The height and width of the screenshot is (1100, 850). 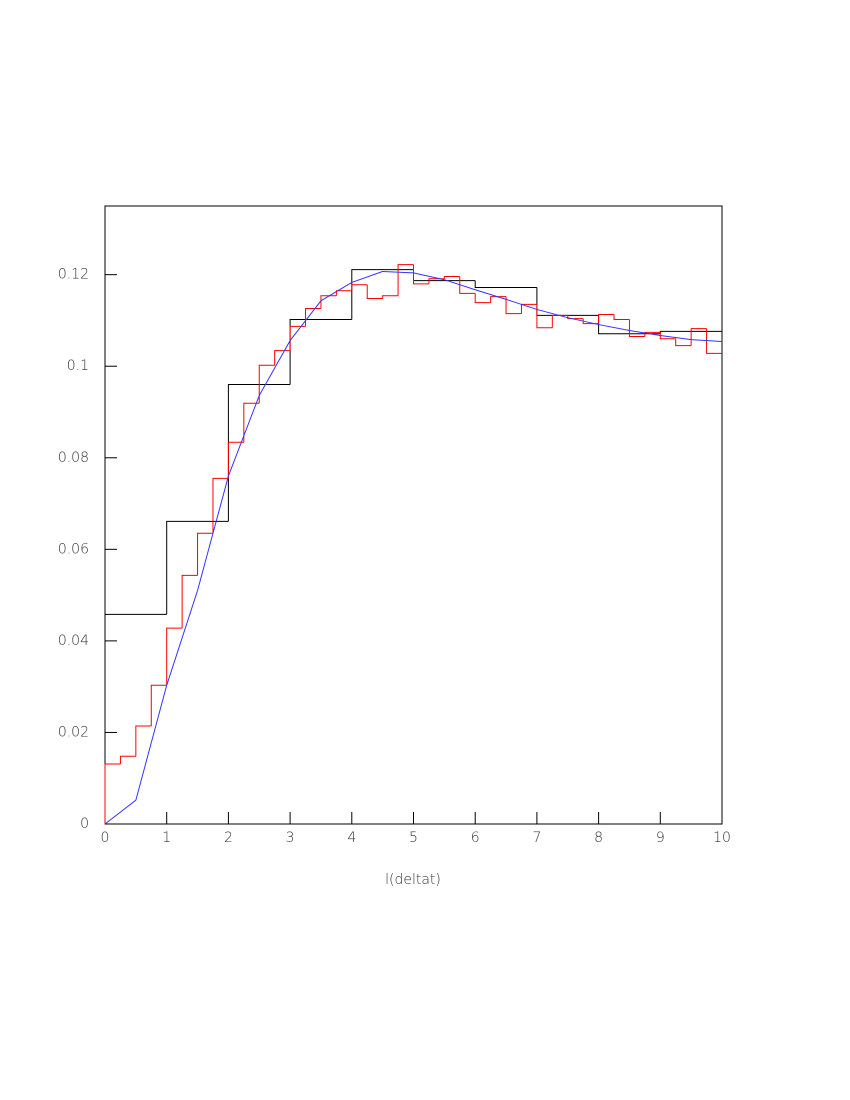 What do you see at coordinates (73, 458) in the screenshot?
I see `y-tick-label: 0.08` at bounding box center [73, 458].